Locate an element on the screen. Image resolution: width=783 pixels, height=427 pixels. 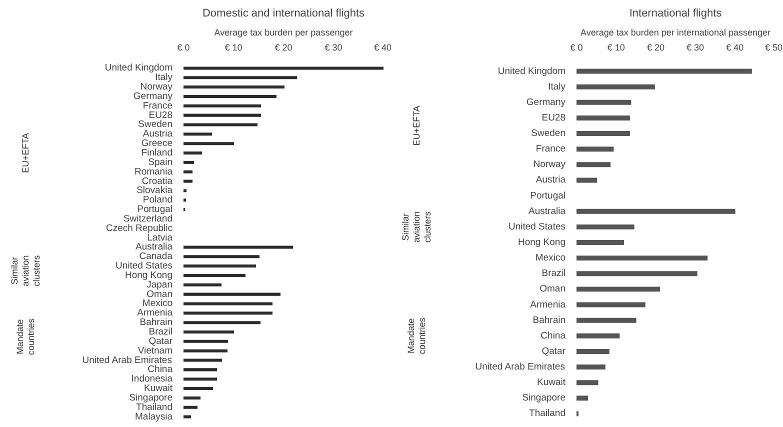
x-tick-label: € 10 is located at coordinates (233, 47).